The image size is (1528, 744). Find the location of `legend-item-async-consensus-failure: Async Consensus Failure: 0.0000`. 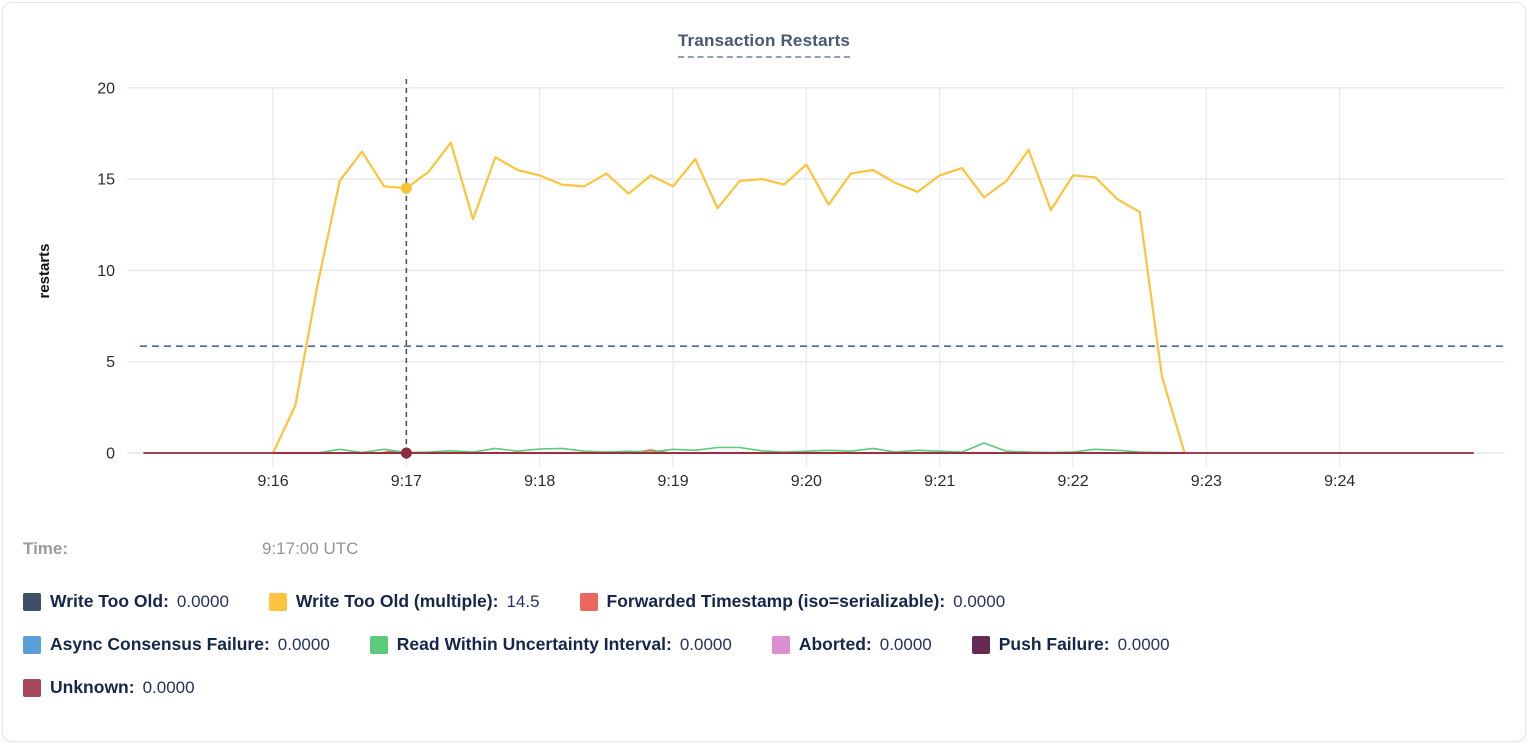

legend-item-async-consensus-failure: Async Consensus Failure: 0.0000 is located at coordinates (176, 644).